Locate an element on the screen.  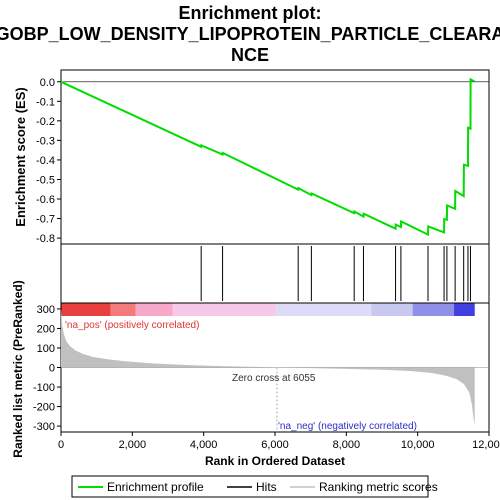
es-y-axis-label: Enrichment score (ES) is located at coordinates (20, 156).